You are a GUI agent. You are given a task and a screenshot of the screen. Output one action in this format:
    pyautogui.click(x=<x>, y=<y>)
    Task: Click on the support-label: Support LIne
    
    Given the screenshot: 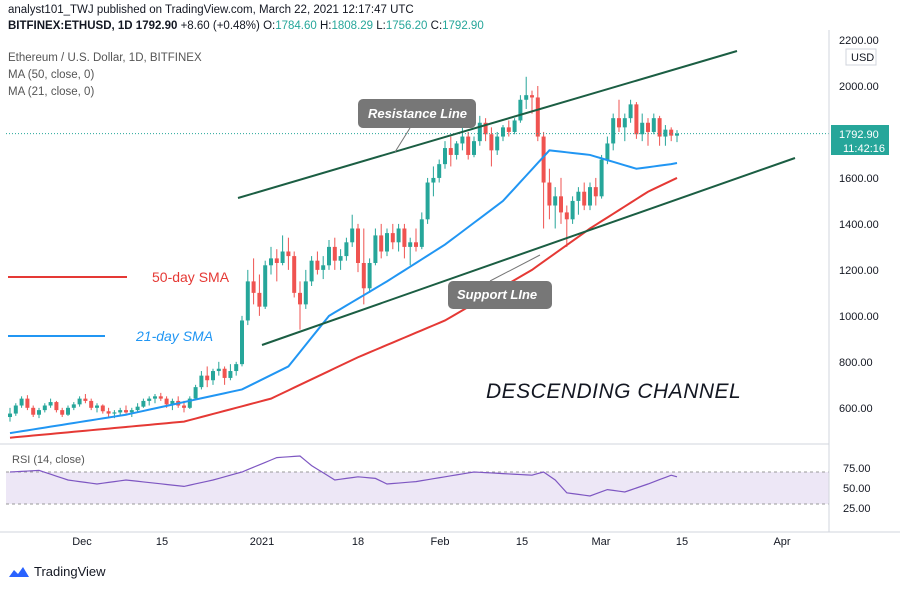 What is the action you would take?
    pyautogui.click(x=497, y=294)
    